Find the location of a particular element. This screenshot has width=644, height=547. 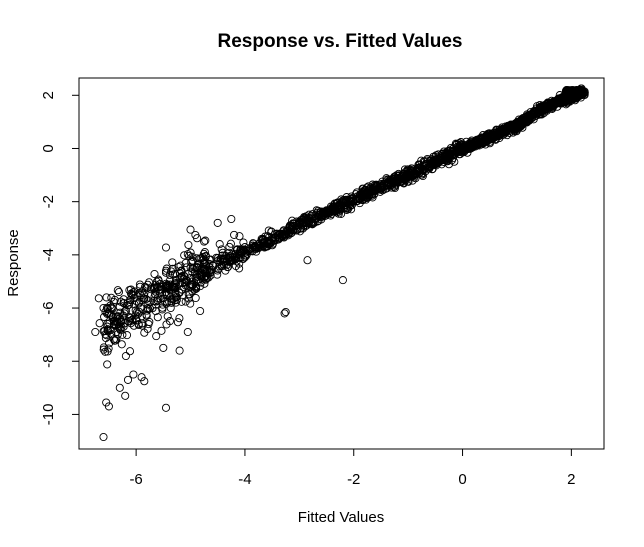

y-tick-label: -4 is located at coordinates (48, 254).